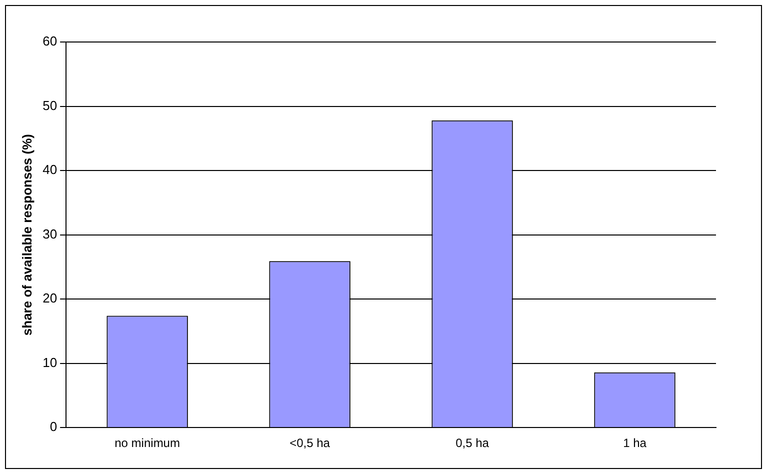 The height and width of the screenshot is (476, 769). I want to click on x-tick-label: 1 ha, so click(635, 443).